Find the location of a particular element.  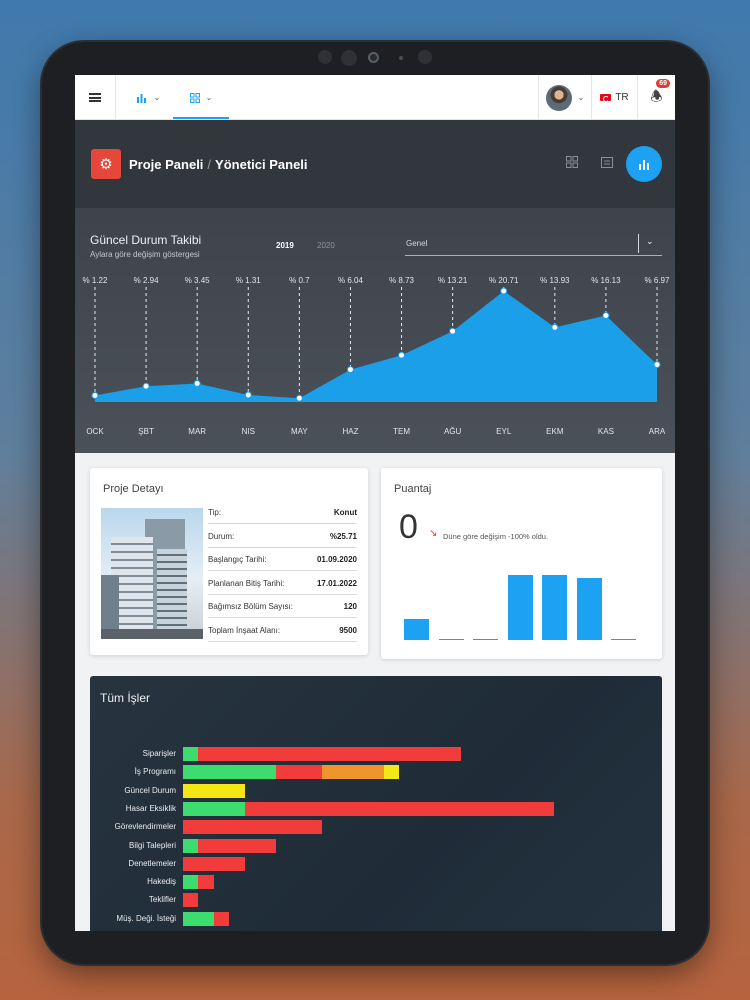

detail-row: Durum: %25.71 is located at coordinates (282, 536).